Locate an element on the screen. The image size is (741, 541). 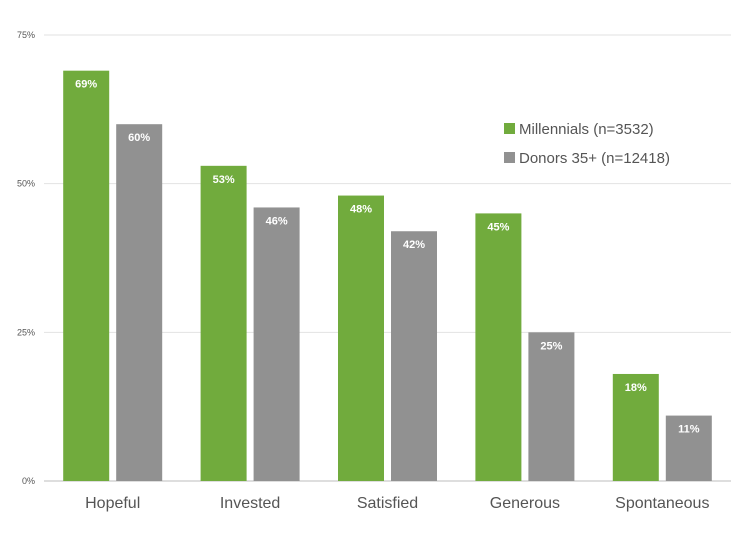
legend-label: Millennials (n=3532) is located at coordinates (586, 129).